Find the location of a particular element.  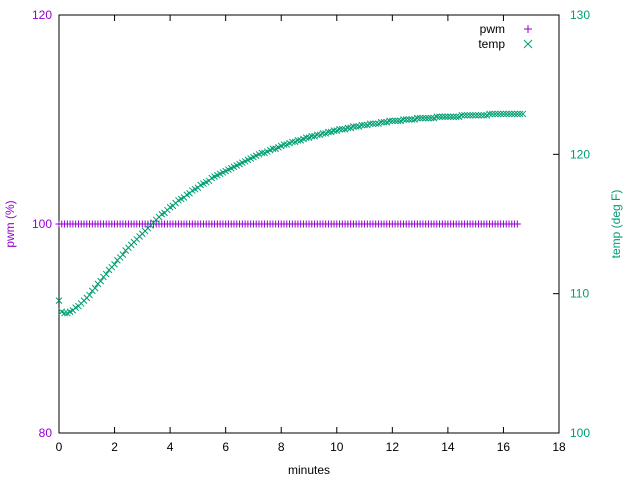

legend-label-temp: temp is located at coordinates (491, 44).